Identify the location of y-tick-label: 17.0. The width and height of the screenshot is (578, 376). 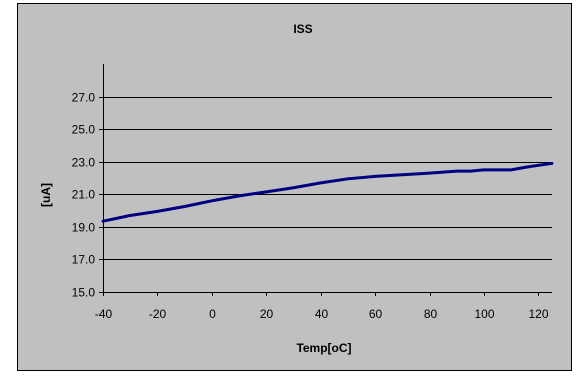
(84, 260).